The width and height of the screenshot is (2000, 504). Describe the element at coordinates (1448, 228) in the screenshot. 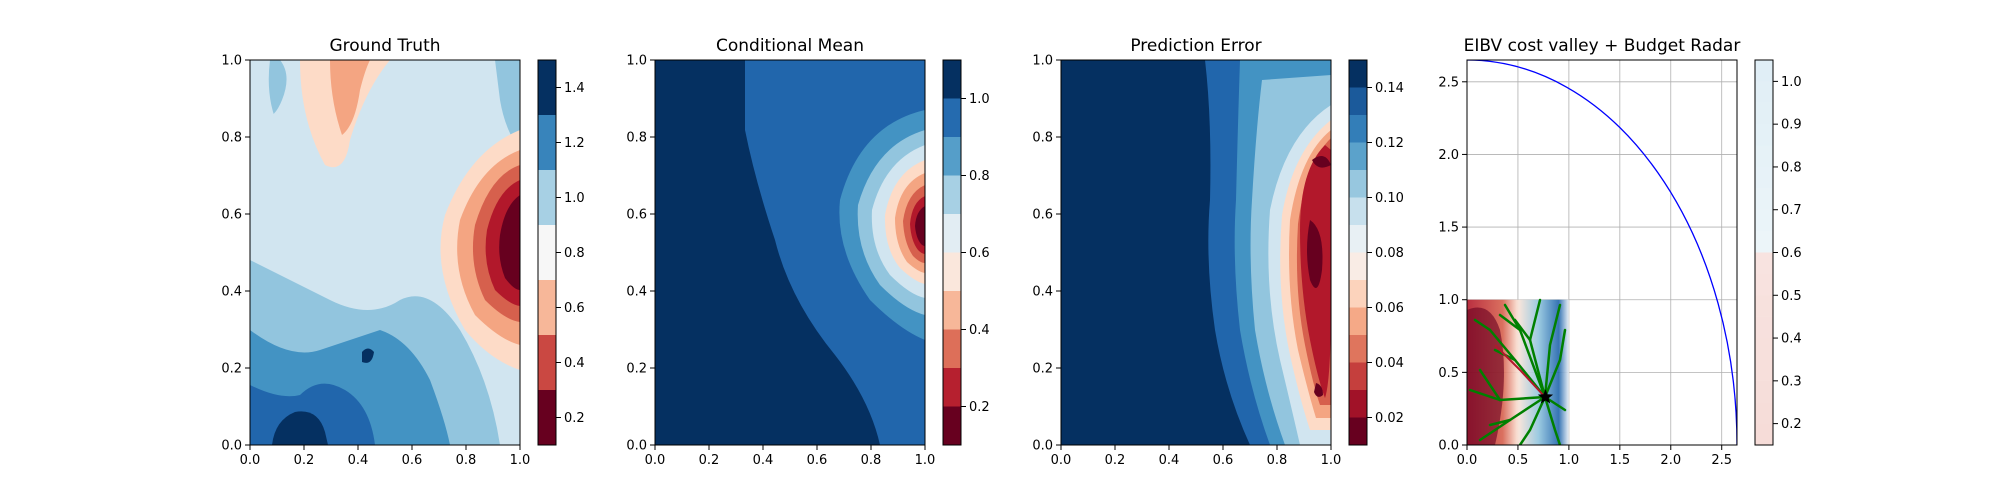

I see `cost-valley-y-tick-label: 1.5` at that location.